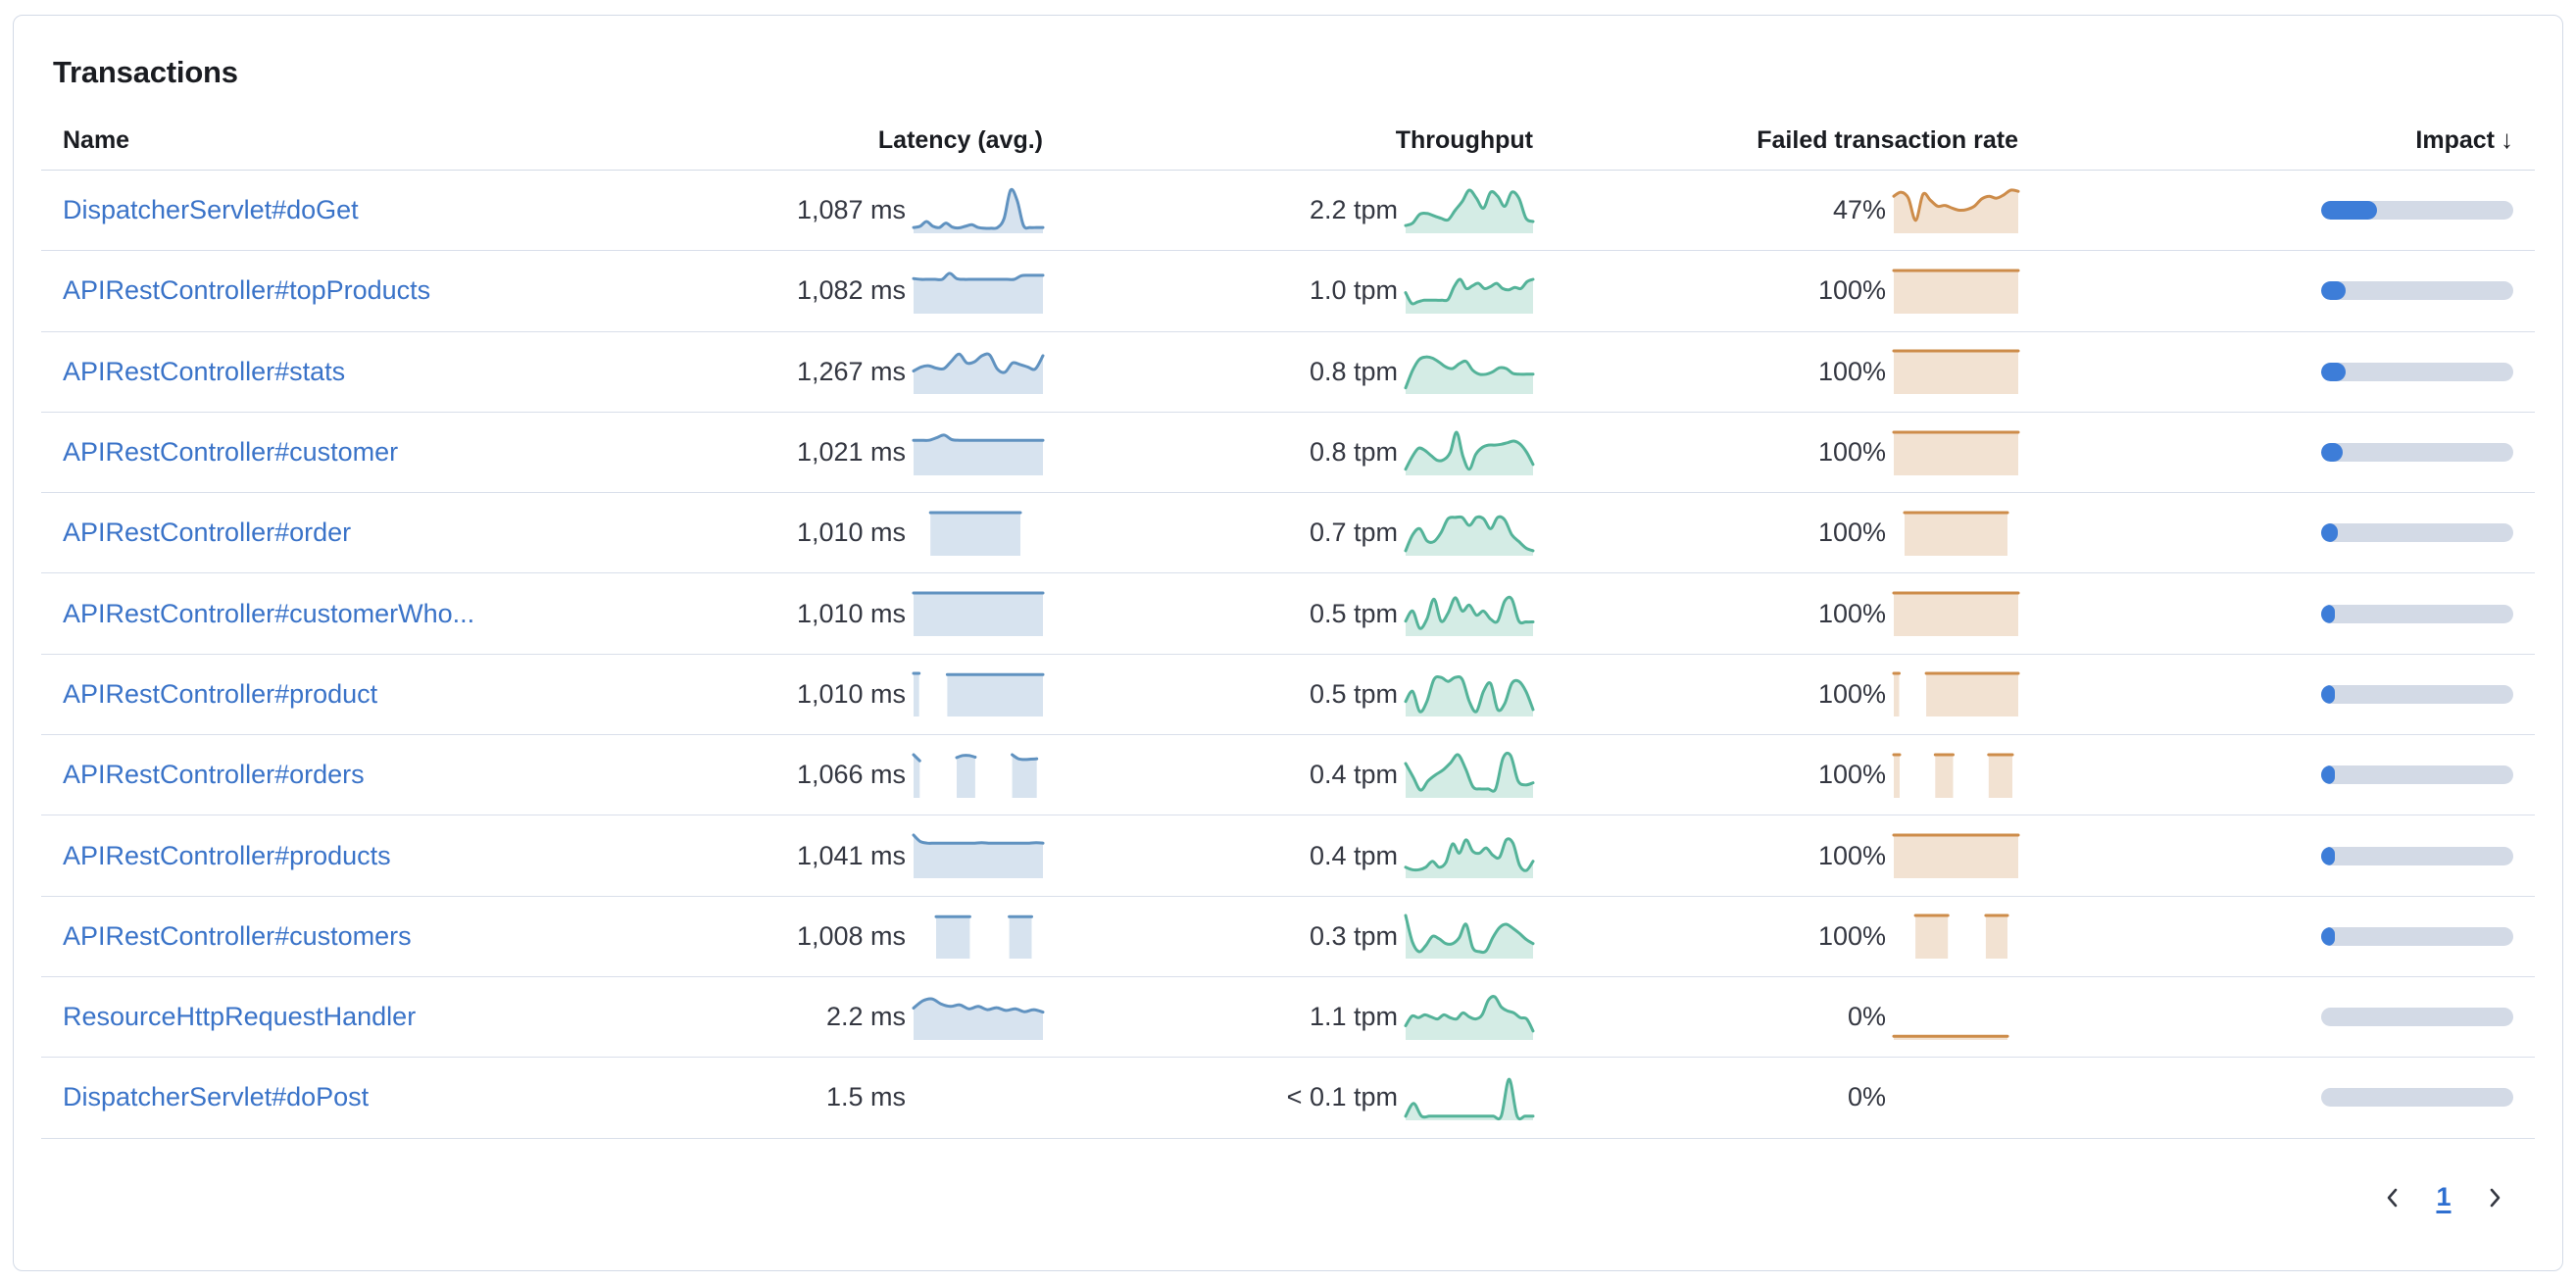  I want to click on throughput-value: 0.7 tpm, so click(1353, 533).